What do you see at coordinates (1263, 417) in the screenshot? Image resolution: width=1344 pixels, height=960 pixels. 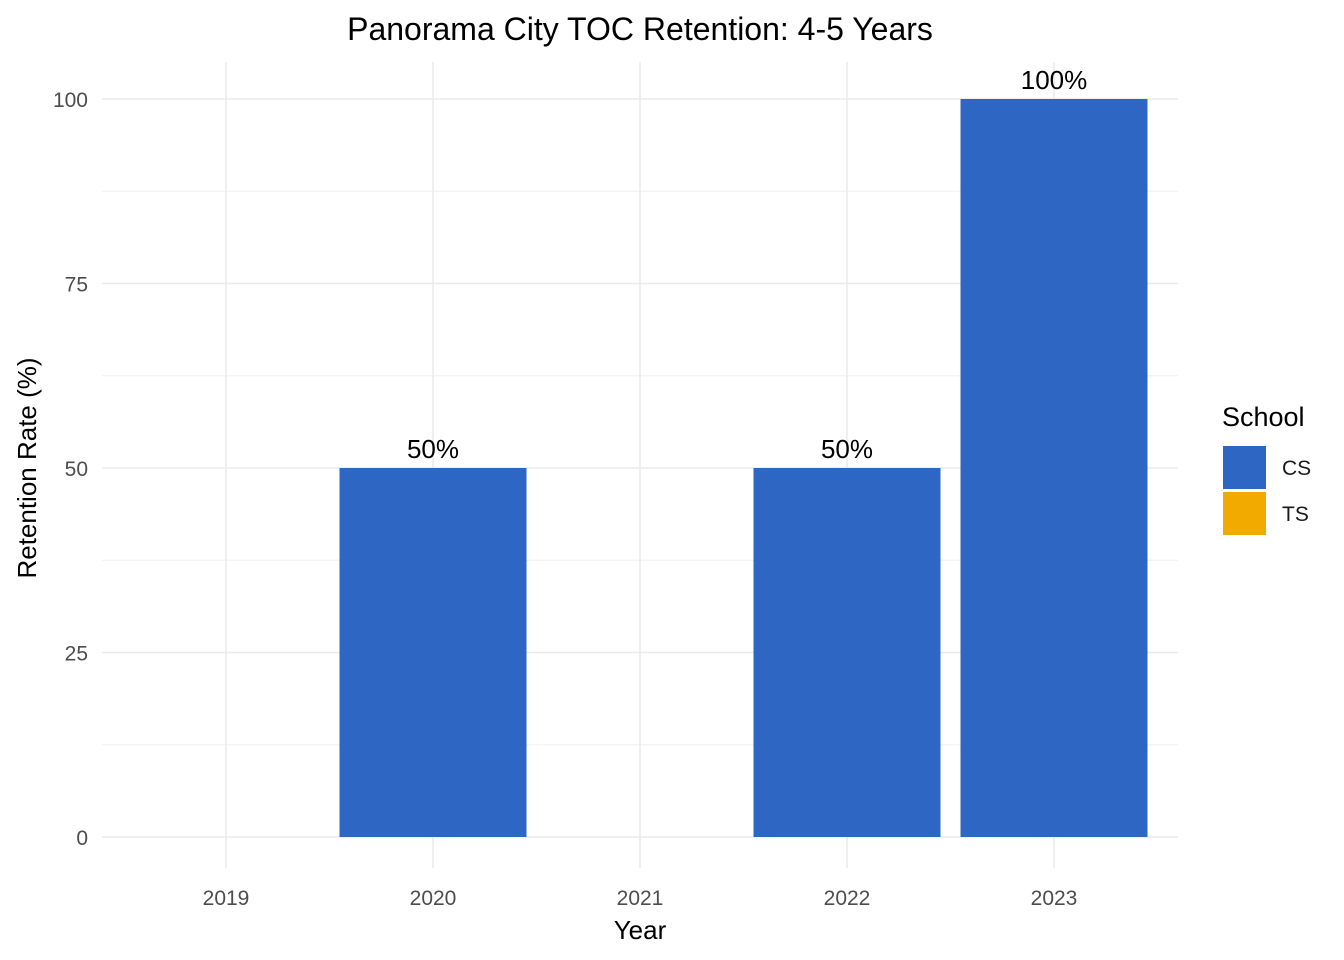 I see `legend-title: School` at bounding box center [1263, 417].